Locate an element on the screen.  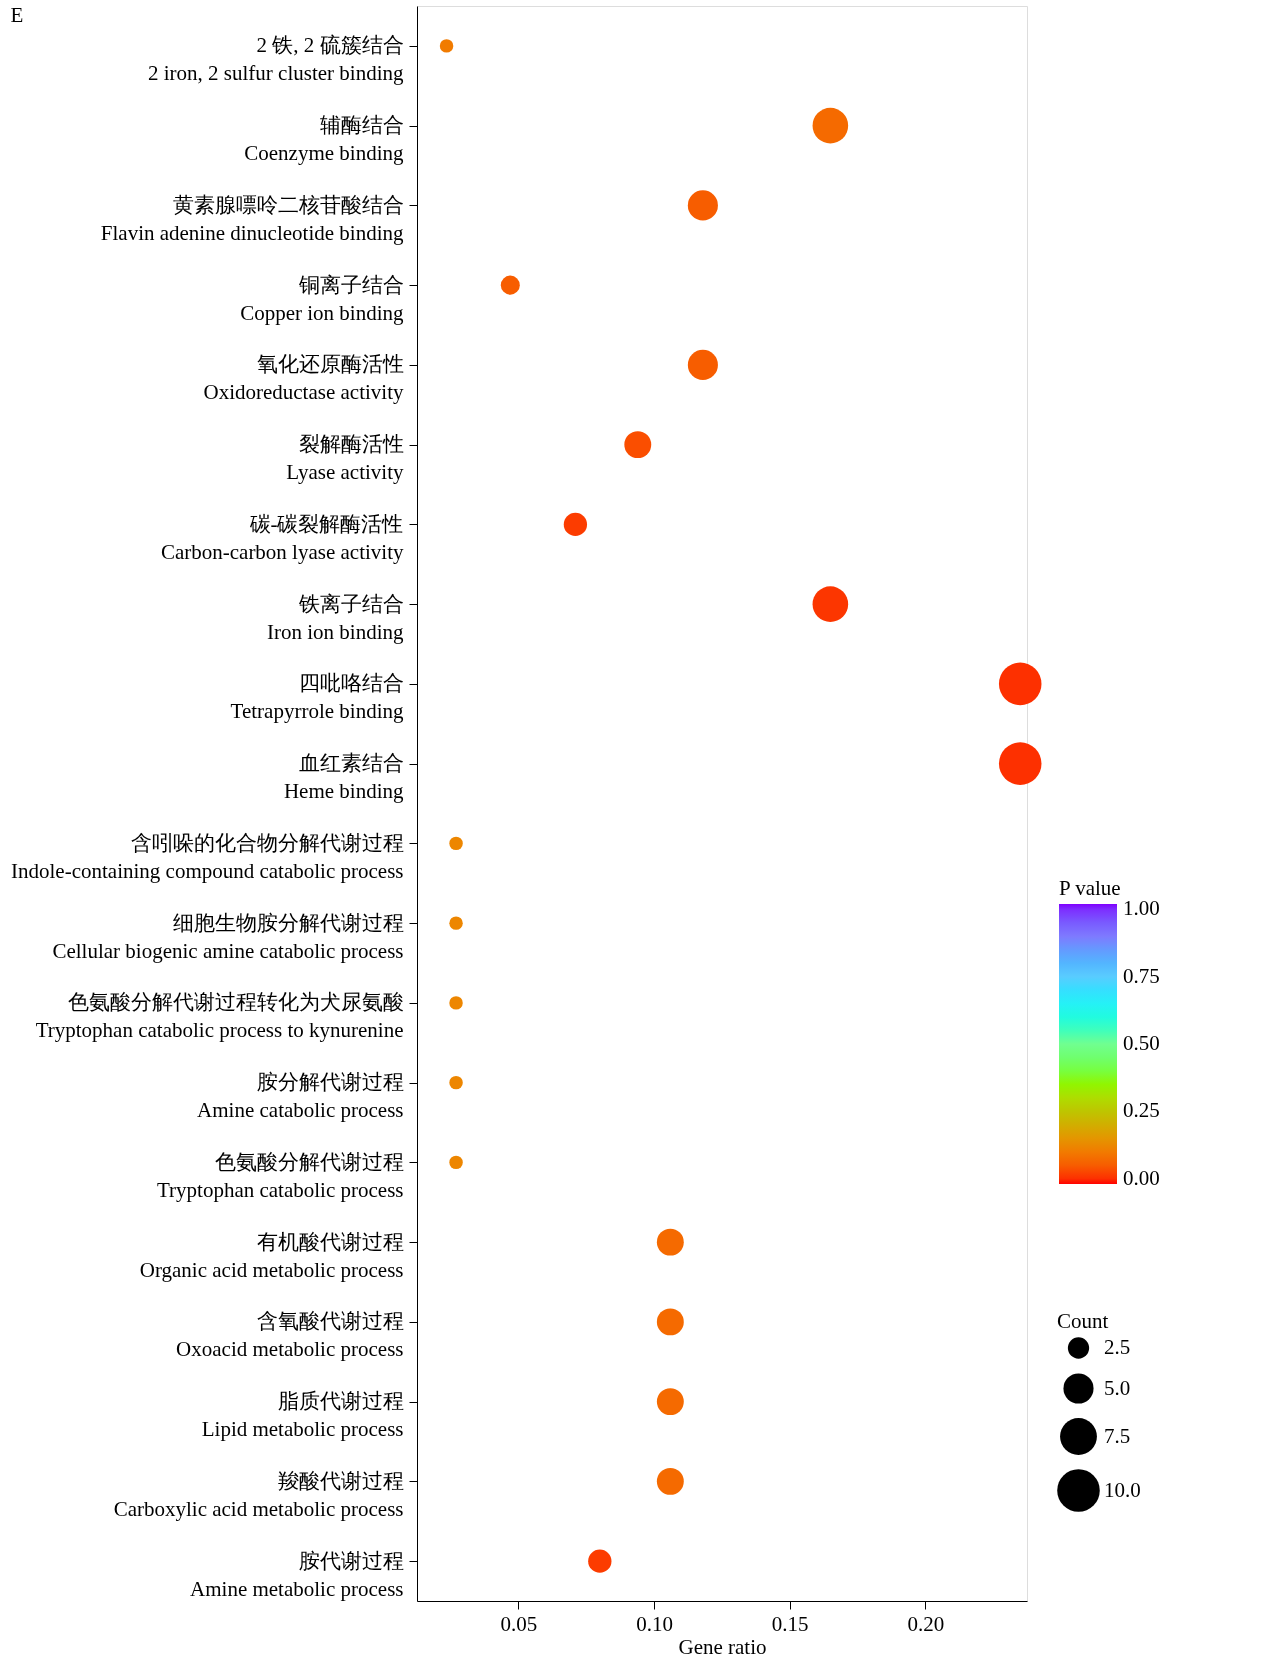
x-tick-label: 0.15 is located at coordinates (790, 1623).